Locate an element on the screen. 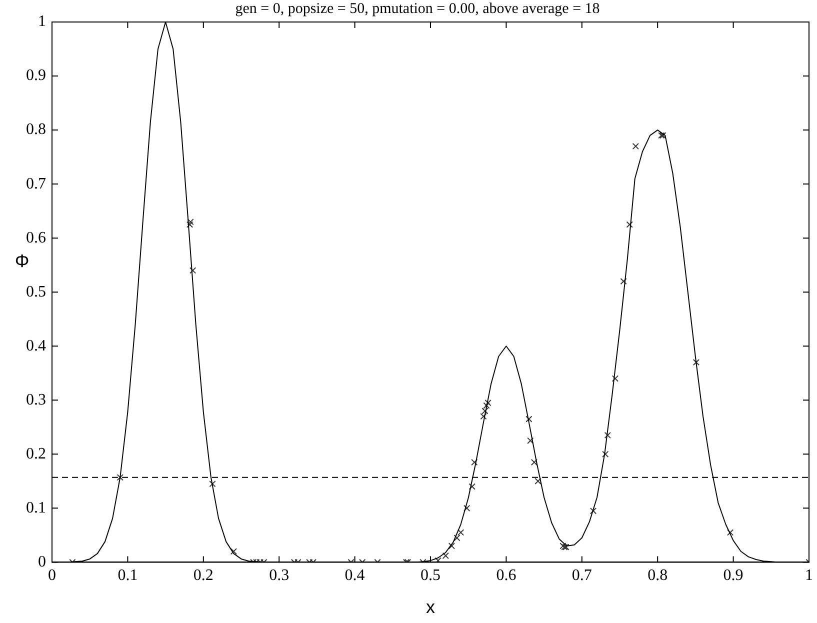 The height and width of the screenshot is (623, 817). x-axis-title: x is located at coordinates (430, 607).